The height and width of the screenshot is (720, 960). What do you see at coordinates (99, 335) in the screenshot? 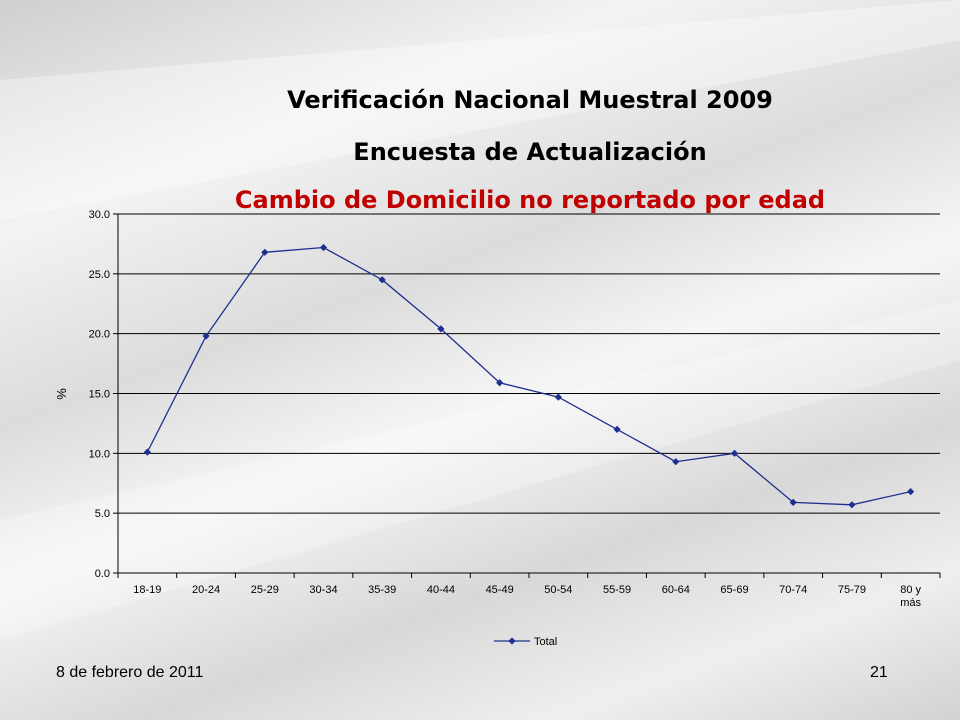
I see `y-tick-label: 20.0` at bounding box center [99, 335].